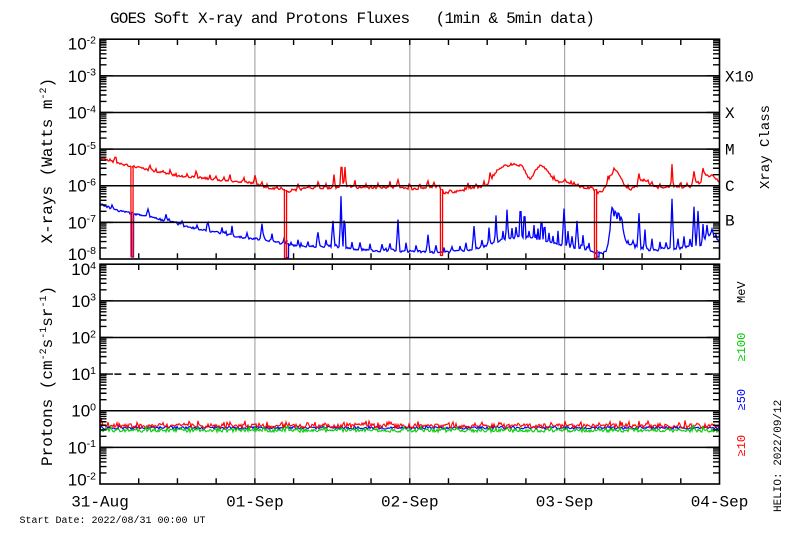 Image resolution: width=800 pixels, height=535 pixels. I want to click on svg-text: 10¹, so click(83, 374).